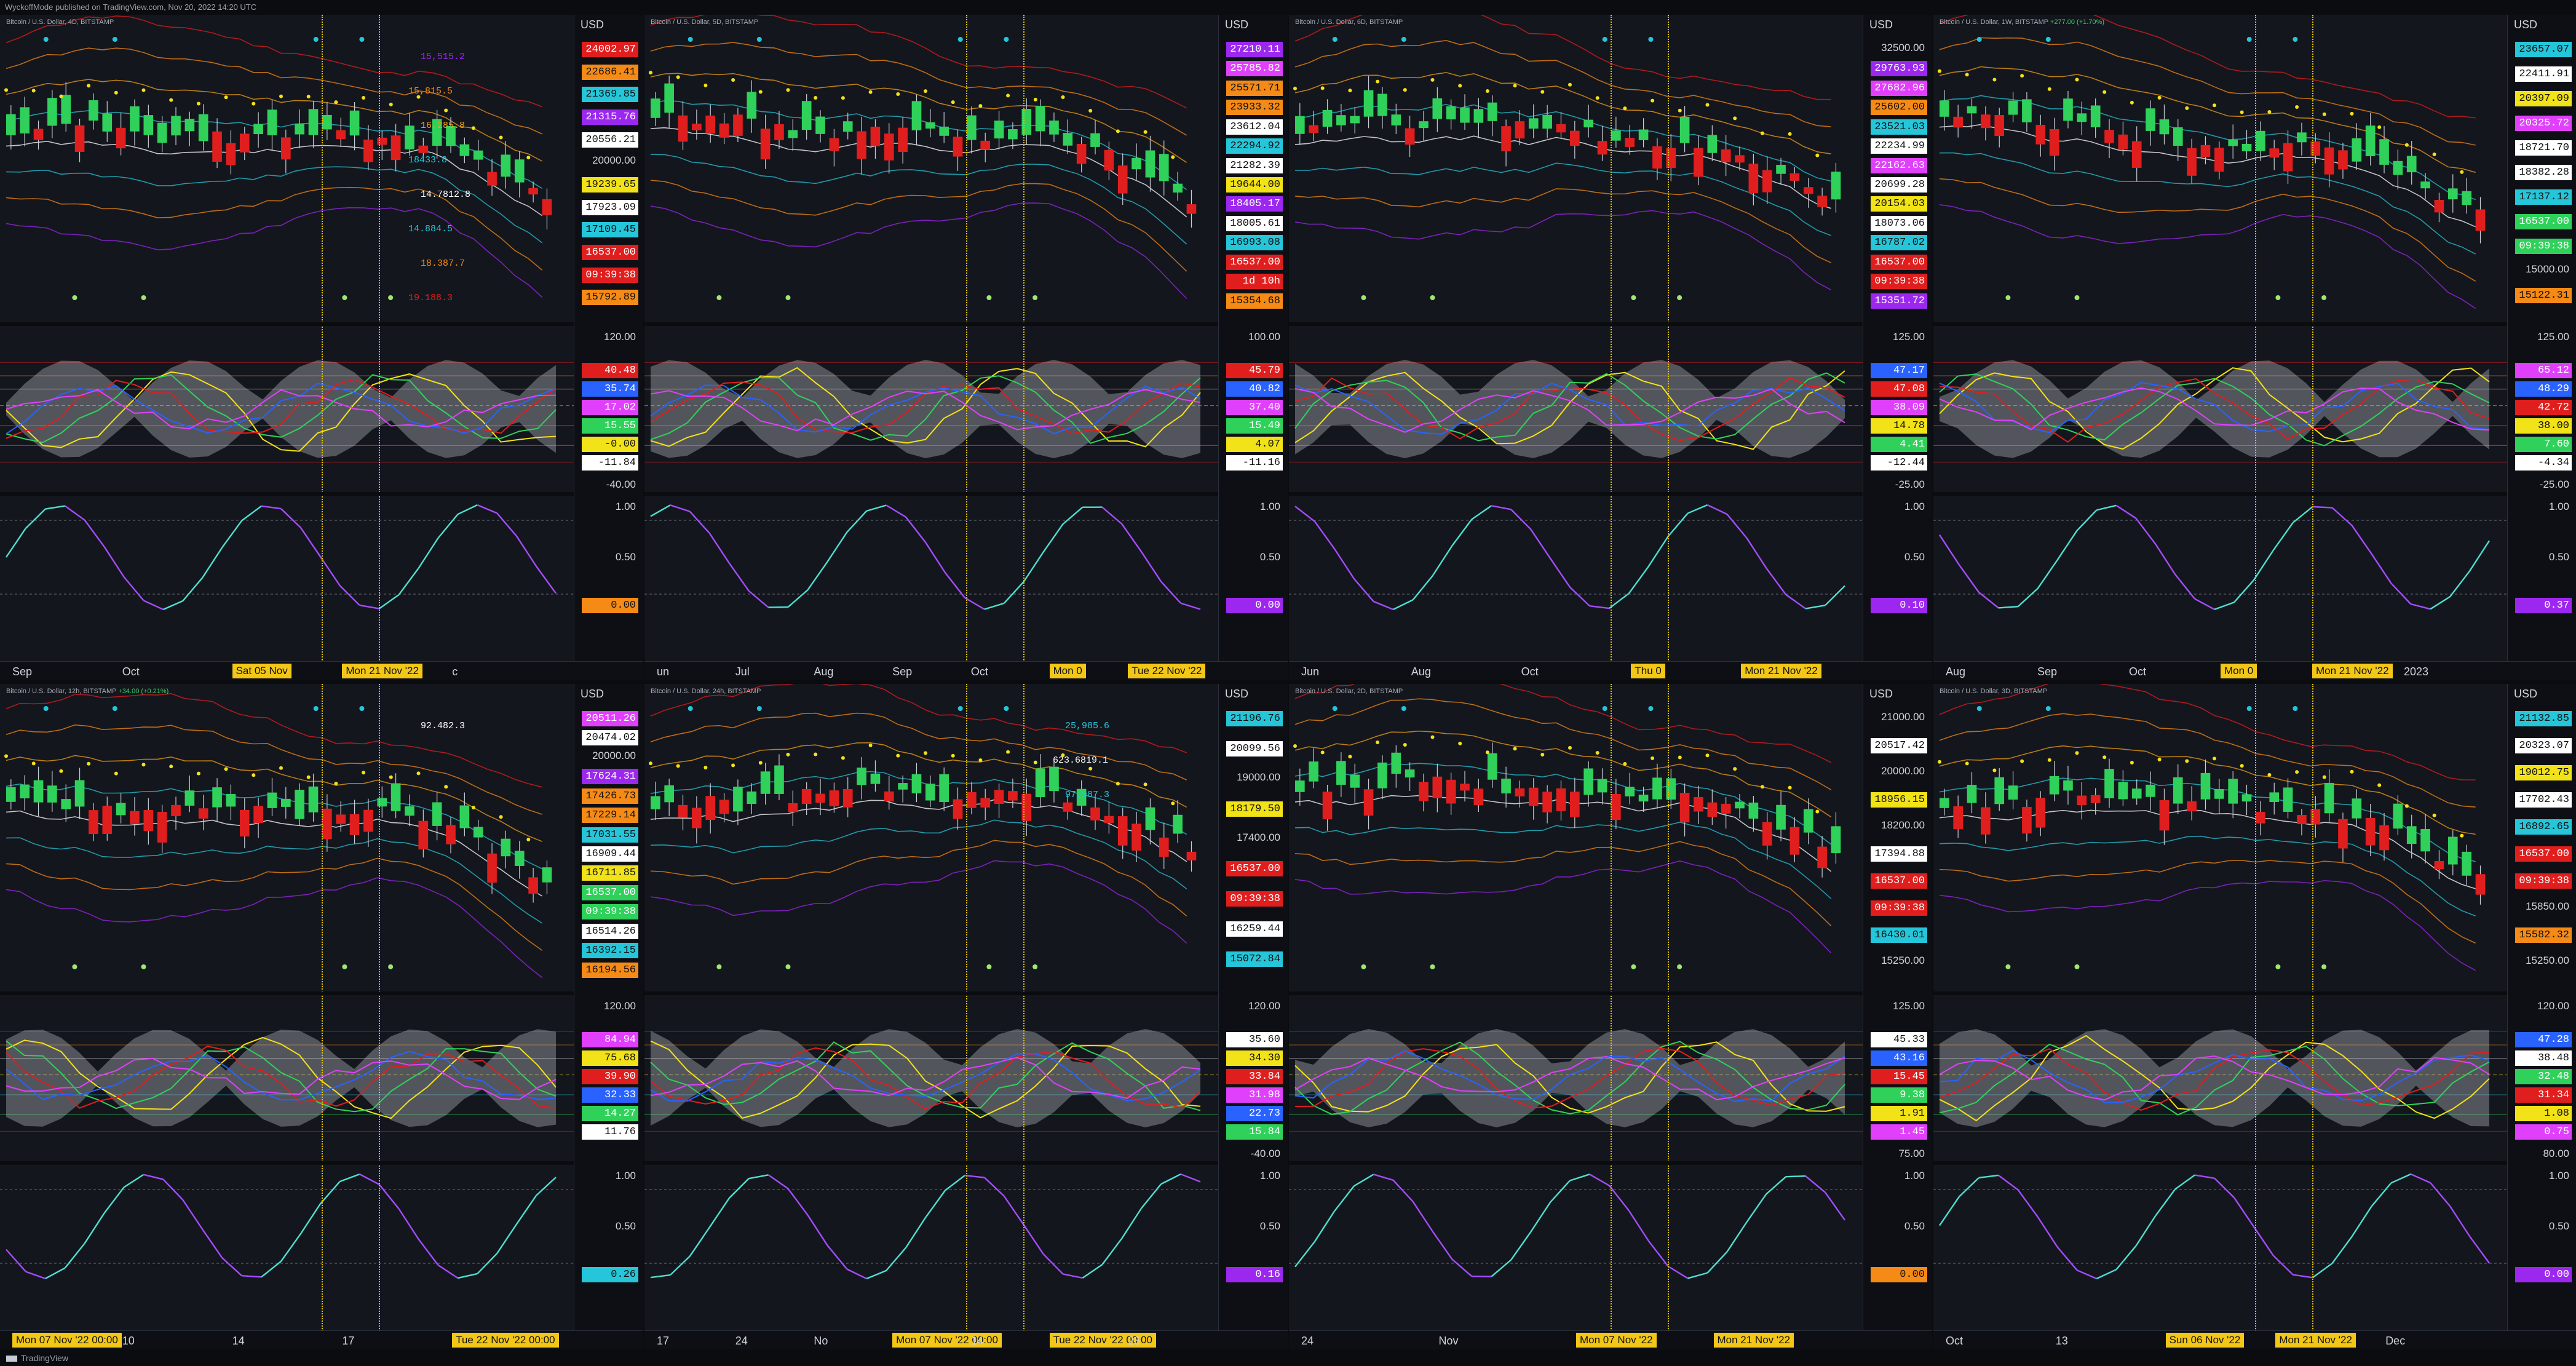 The width and height of the screenshot is (2576, 1366). I want to click on price-tag: 17923.09, so click(610, 207).